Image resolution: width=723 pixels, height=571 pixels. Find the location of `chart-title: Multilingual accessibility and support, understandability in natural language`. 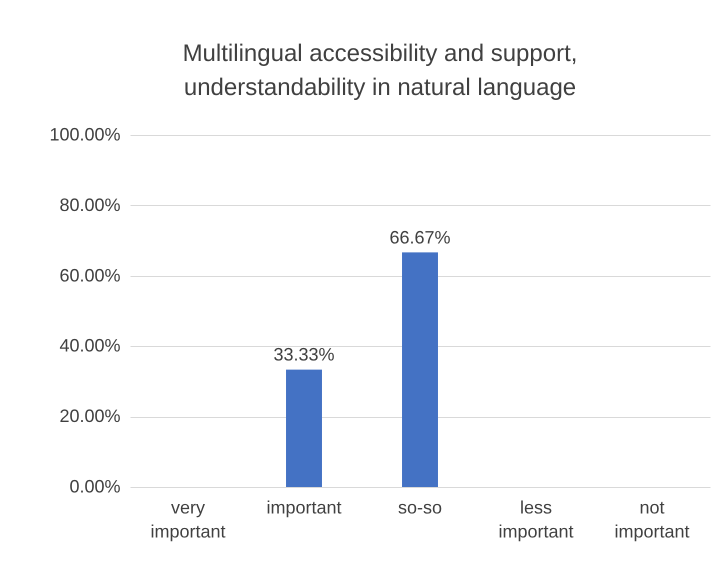

chart-title: Multilingual accessibility and support, understandability in natural language is located at coordinates (380, 70).